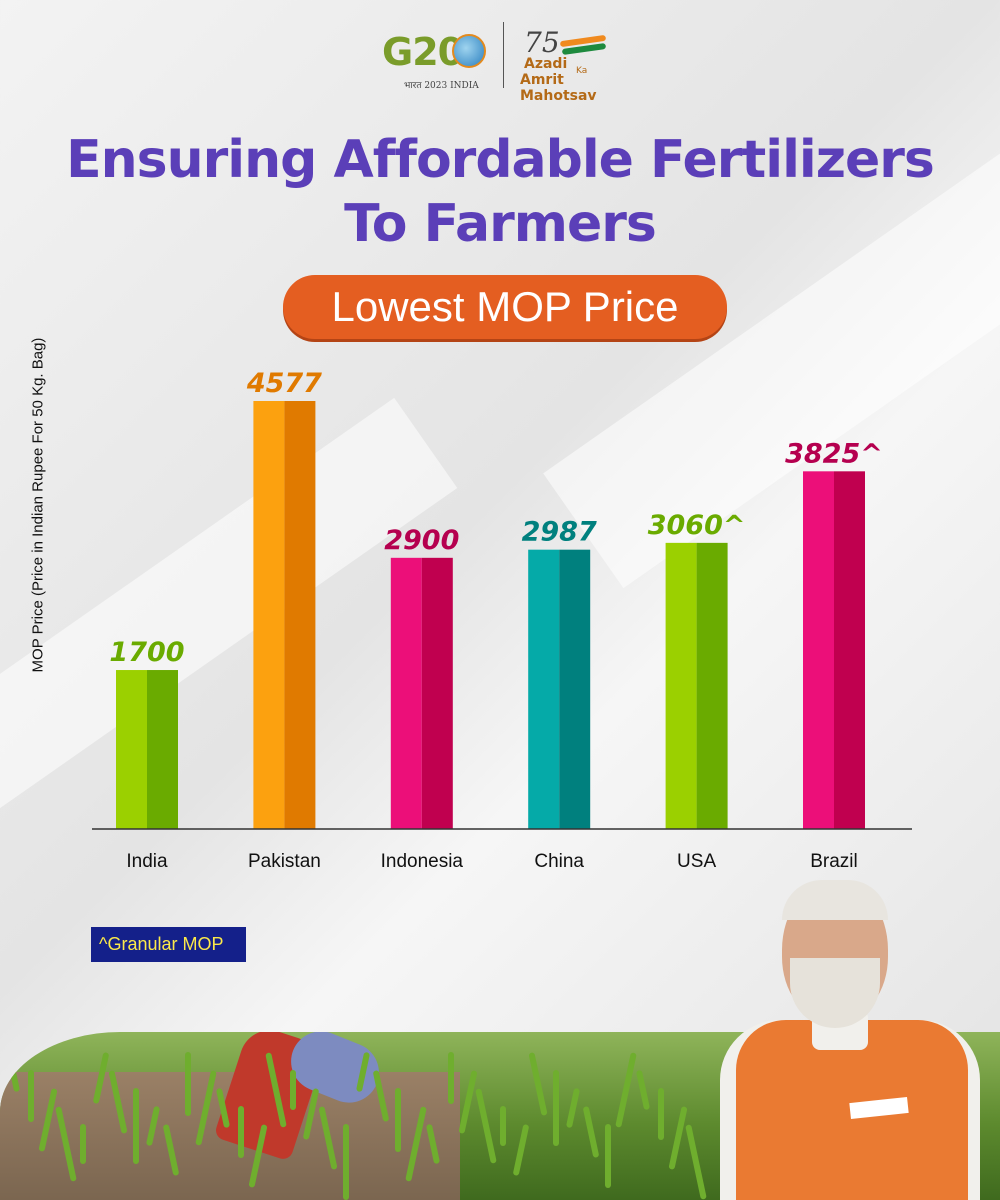 Image resolution: width=1000 pixels, height=1200 pixels. What do you see at coordinates (849, 650) in the screenshot?
I see `bar-brazil-dark` at bounding box center [849, 650].